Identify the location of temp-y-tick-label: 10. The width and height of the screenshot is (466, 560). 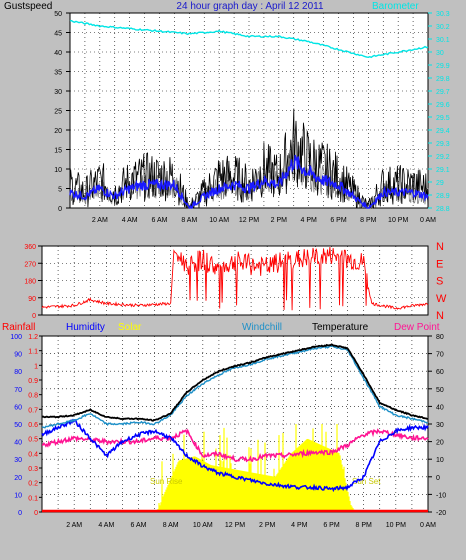
(440, 460).